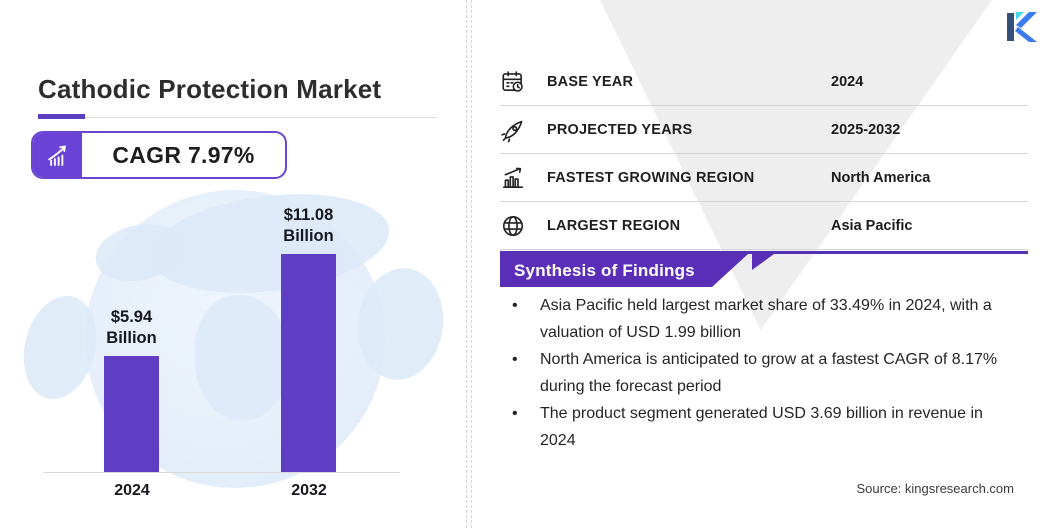 The width and height of the screenshot is (1056, 528). Describe the element at coordinates (237, 117) in the screenshot. I see `title-underline` at that location.